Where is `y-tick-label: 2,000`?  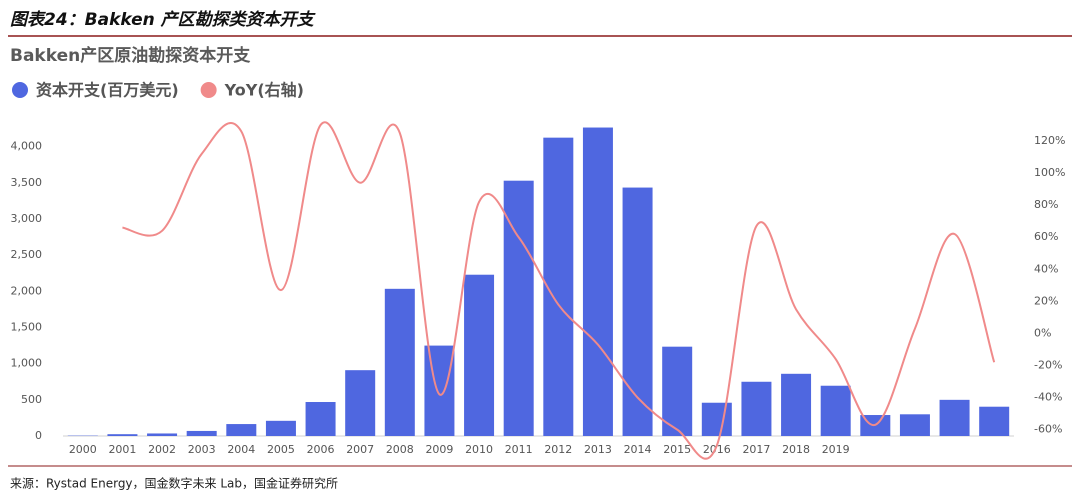 y-tick-label: 2,000 is located at coordinates (27, 290).